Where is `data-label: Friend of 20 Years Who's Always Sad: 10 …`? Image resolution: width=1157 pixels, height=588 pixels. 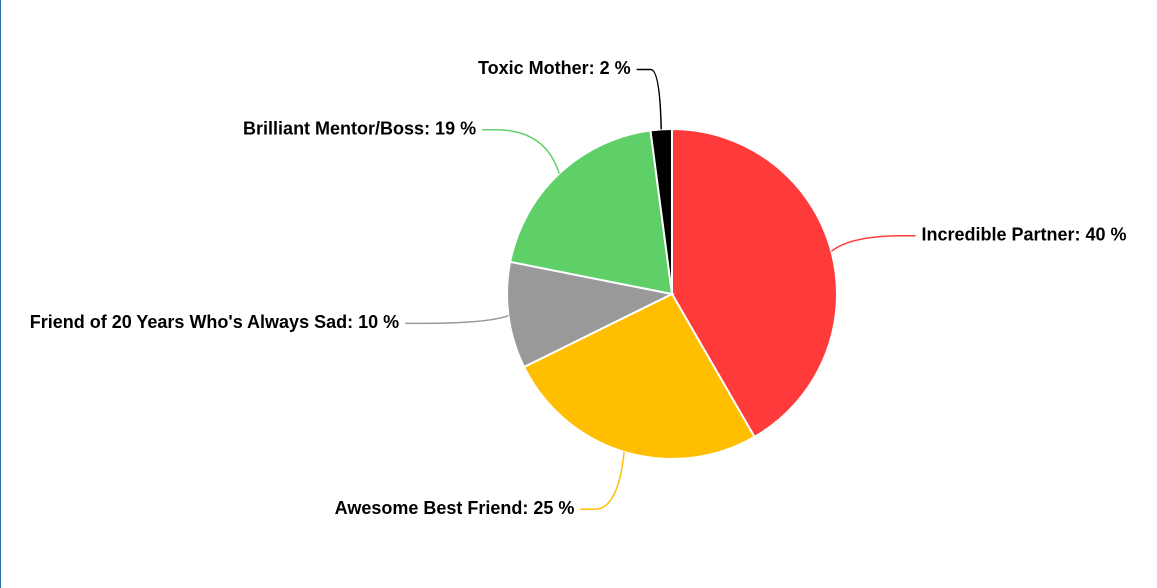
data-label: Friend of 20 Years Who's Always Sad: 10 … is located at coordinates (214, 322).